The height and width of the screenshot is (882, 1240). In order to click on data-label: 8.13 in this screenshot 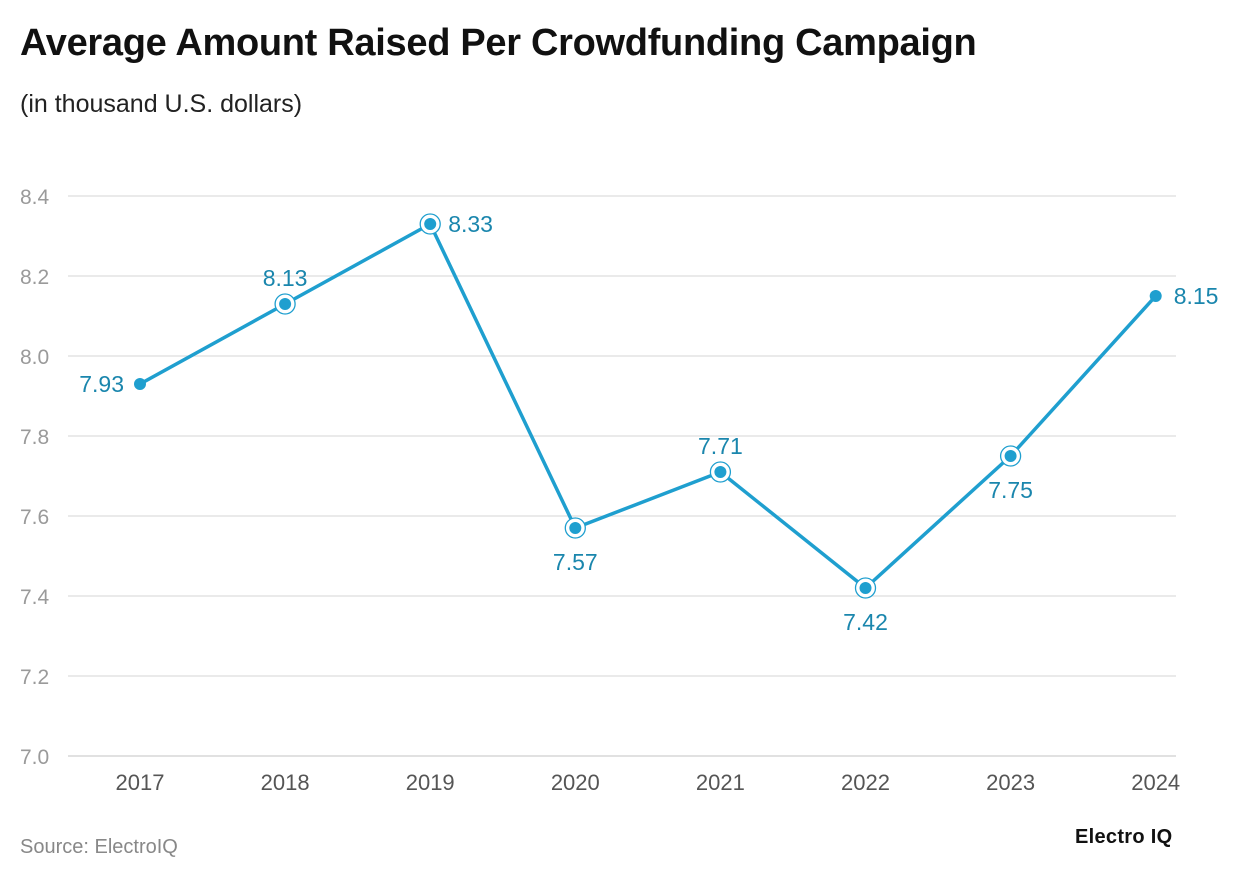, I will do `click(285, 278)`.